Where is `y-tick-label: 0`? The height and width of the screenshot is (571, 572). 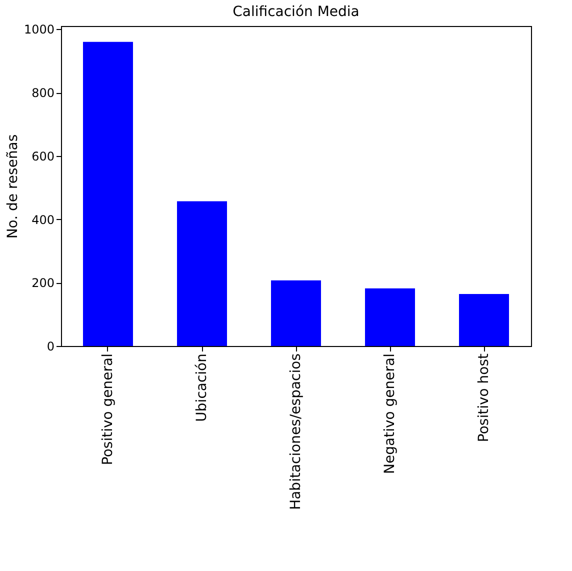 y-tick-label: 0 is located at coordinates (50, 347).